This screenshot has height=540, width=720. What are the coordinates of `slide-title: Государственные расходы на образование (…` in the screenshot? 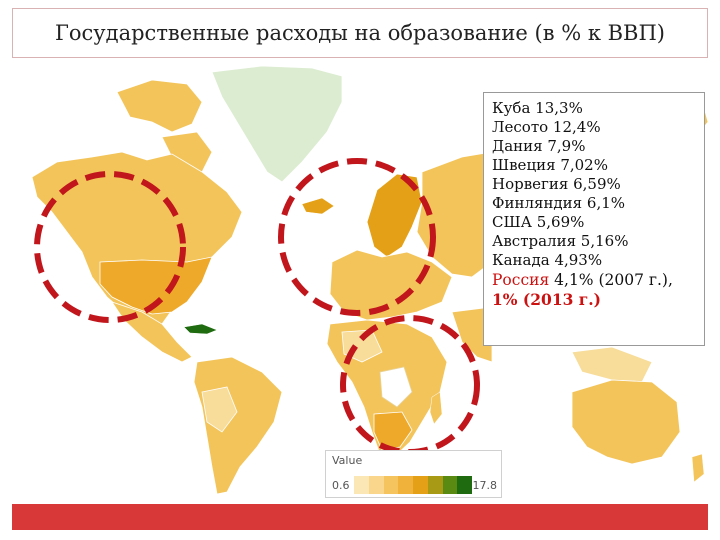 It's located at (360, 33).